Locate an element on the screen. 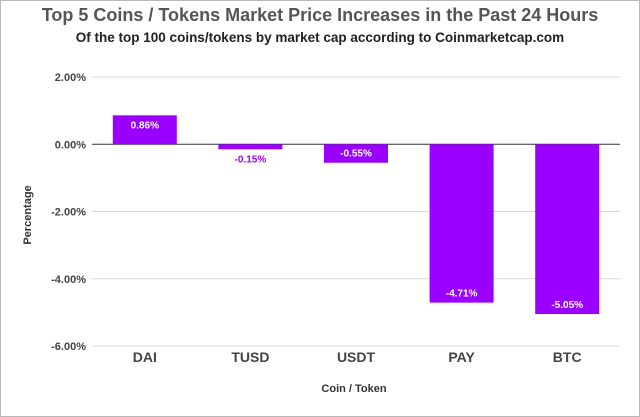 The height and width of the screenshot is (417, 640). y-tick-label: 0.00% is located at coordinates (70, 145).